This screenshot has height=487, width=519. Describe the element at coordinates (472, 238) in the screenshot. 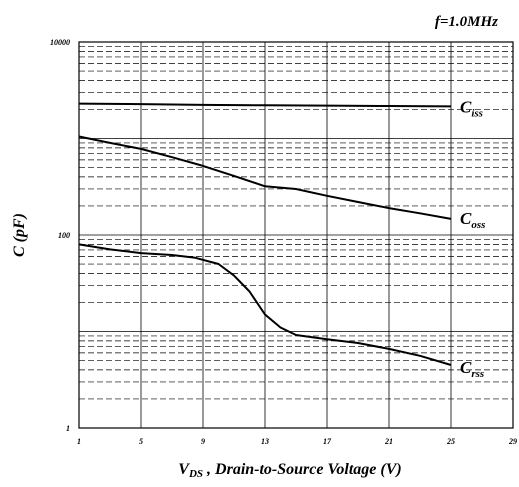

I see `series-labels: Ciss Coss Crss` at that location.